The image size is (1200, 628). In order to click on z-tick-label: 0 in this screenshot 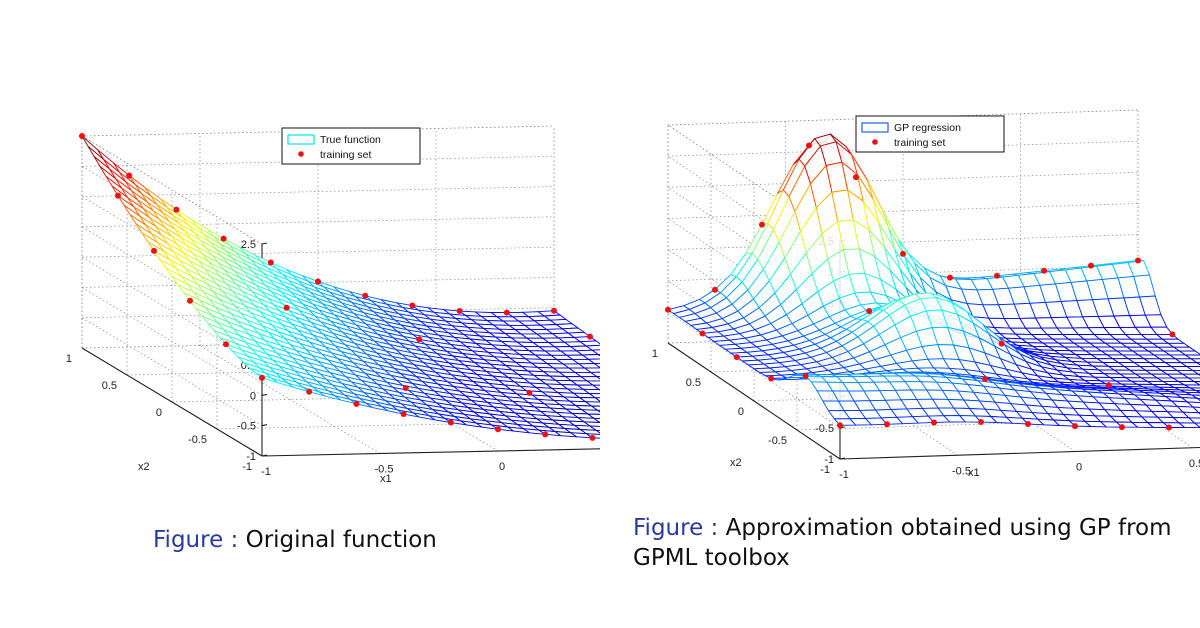, I will do `click(253, 396)`.